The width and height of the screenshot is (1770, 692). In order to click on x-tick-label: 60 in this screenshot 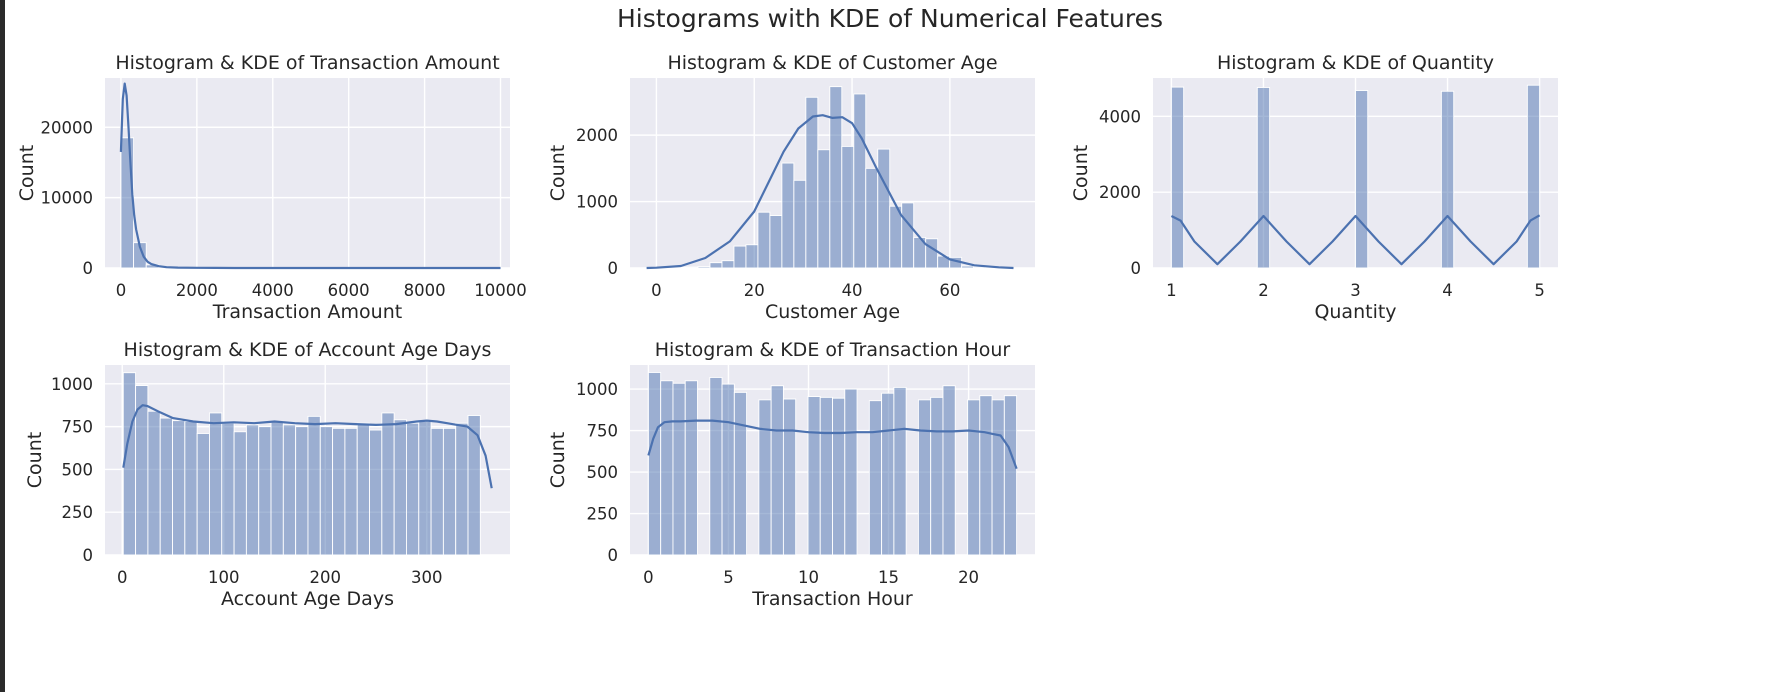, I will do `click(949, 290)`.